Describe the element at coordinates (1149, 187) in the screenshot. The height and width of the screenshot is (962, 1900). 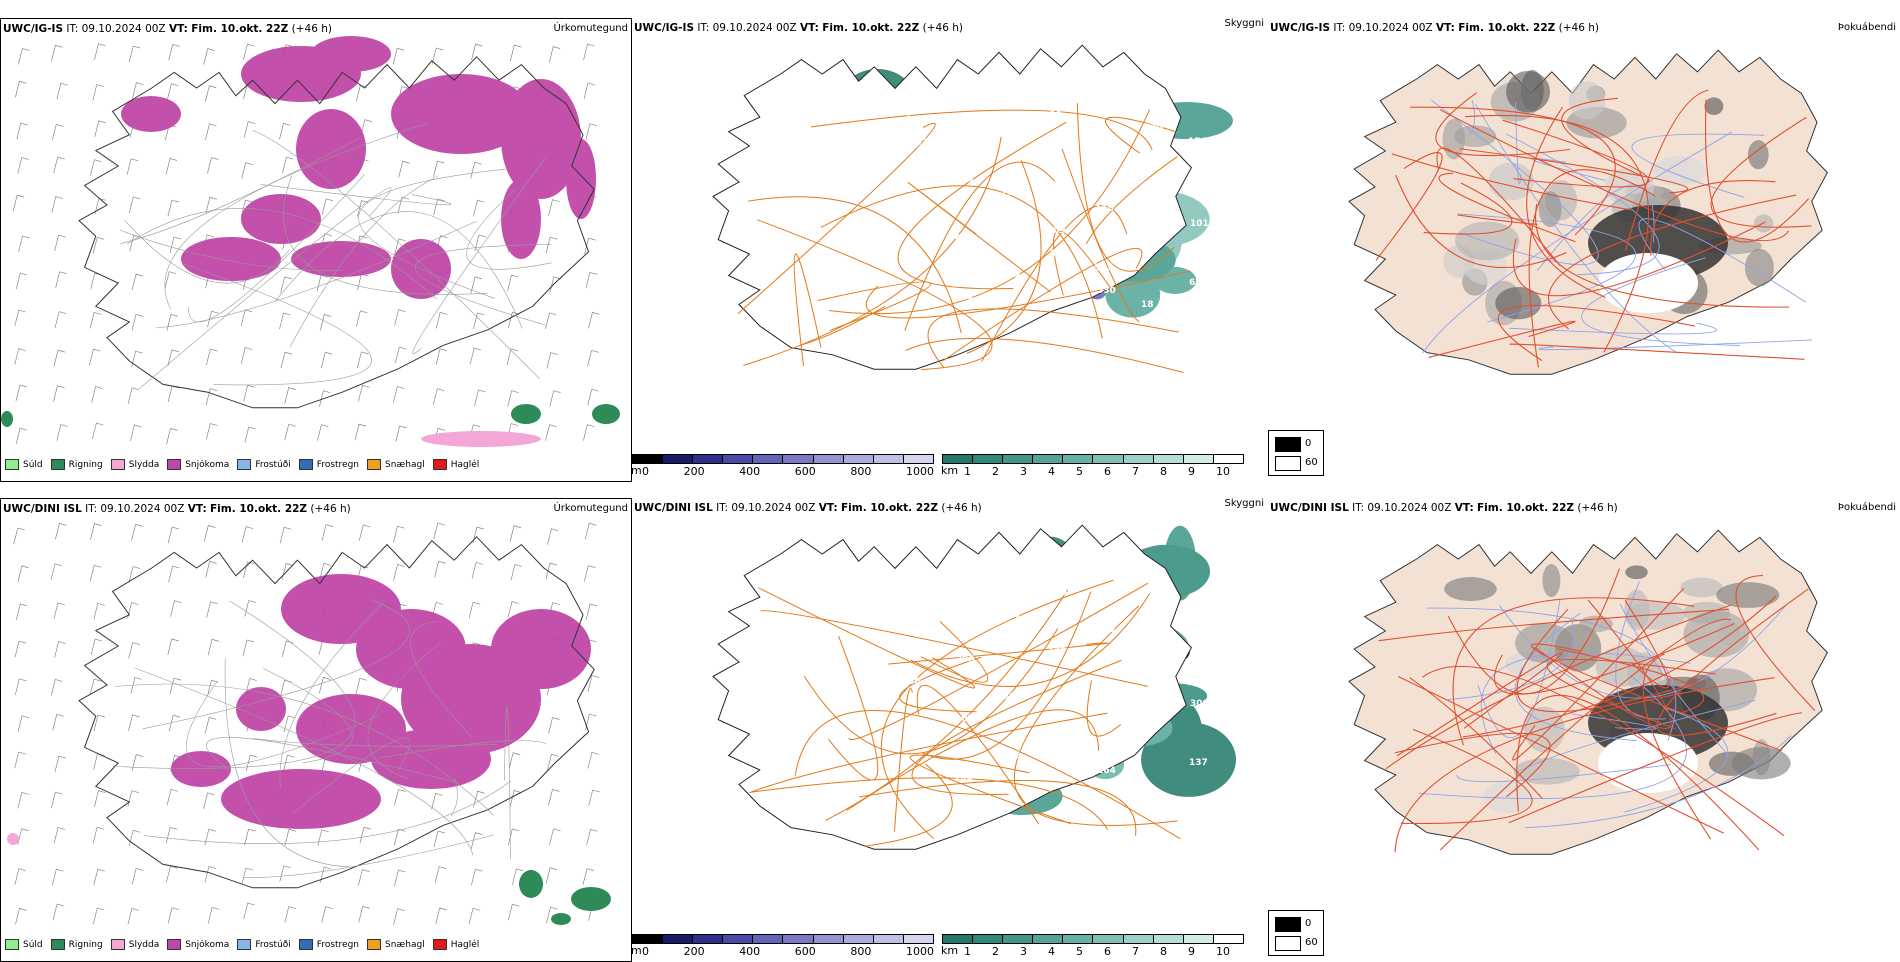
I see `cloud-base-label: 24` at that location.